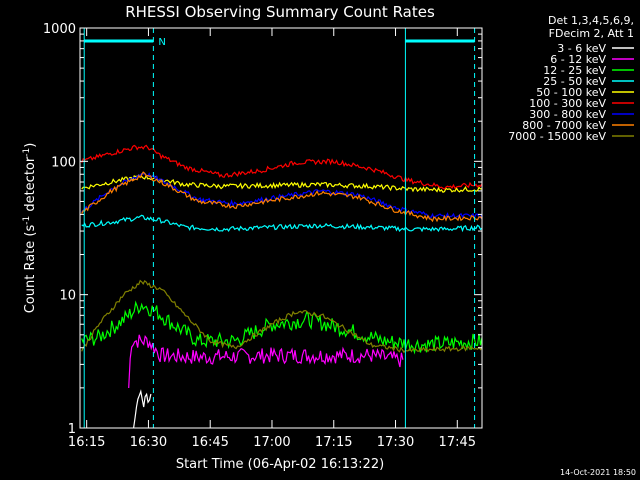  Describe the element at coordinates (591, 33) in the screenshot. I see `legend-header-line-2: FDecim 2, Att 1` at that location.